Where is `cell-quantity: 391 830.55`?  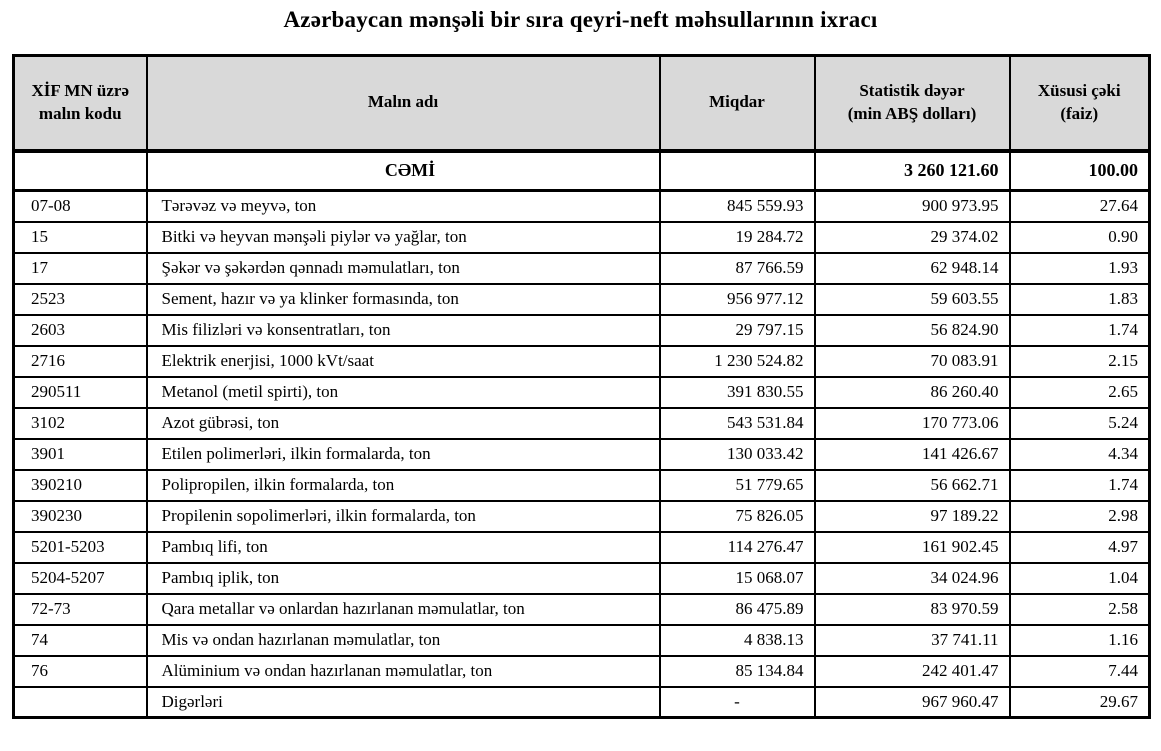
cell-quantity: 391 830.55 is located at coordinates (737, 392).